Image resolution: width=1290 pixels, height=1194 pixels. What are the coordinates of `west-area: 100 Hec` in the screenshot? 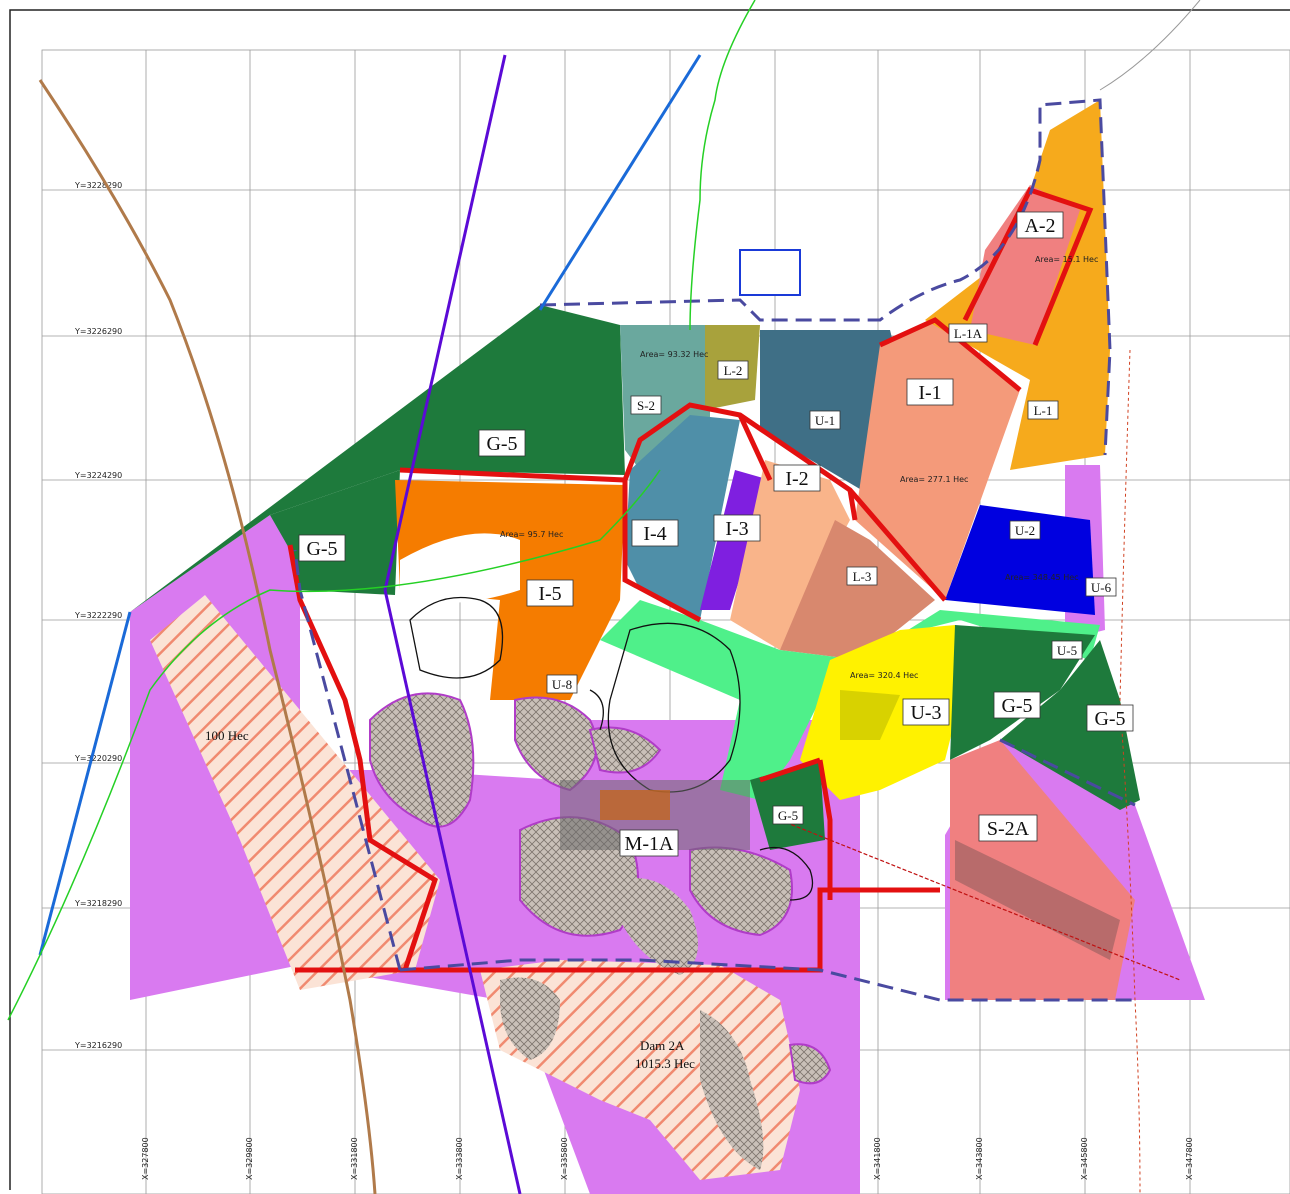 It's located at (227, 735).